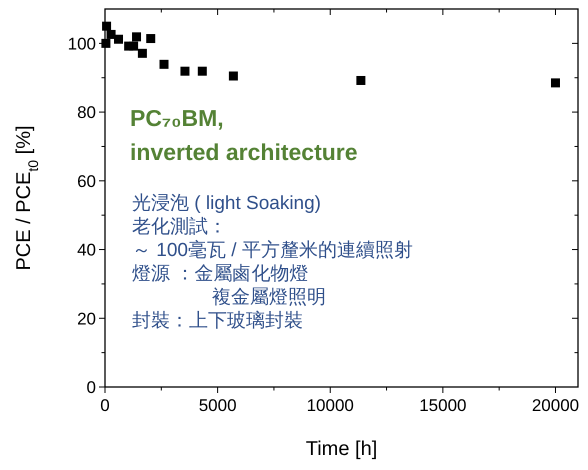  Describe the element at coordinates (86, 112) in the screenshot. I see `y-tick-label: 80` at that location.